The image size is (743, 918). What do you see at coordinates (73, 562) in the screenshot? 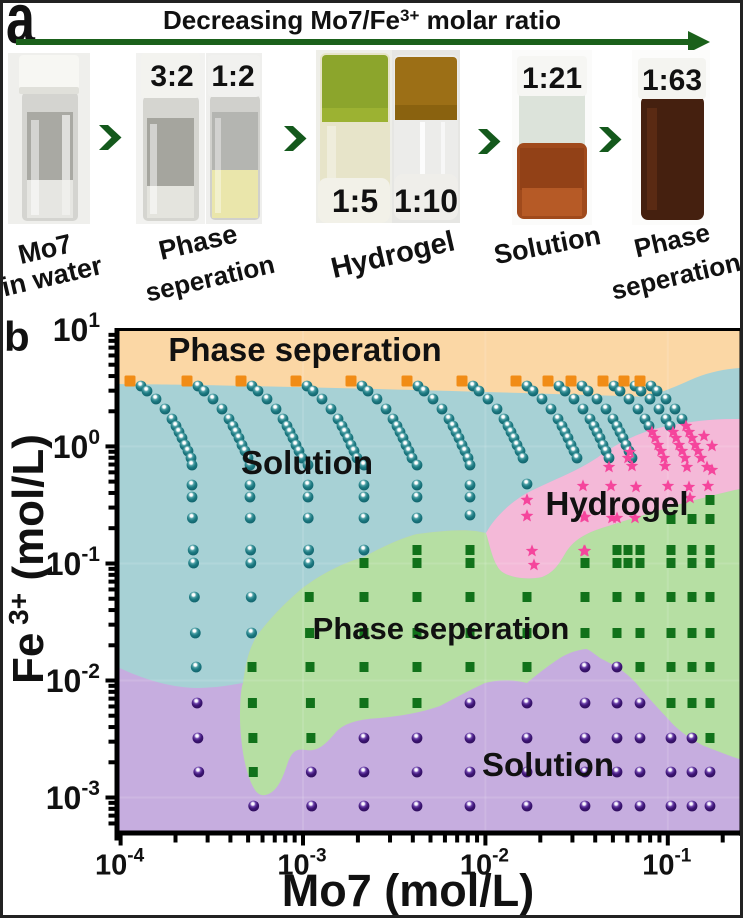
I see `svg-text: 10⁻¹` at bounding box center [73, 562].